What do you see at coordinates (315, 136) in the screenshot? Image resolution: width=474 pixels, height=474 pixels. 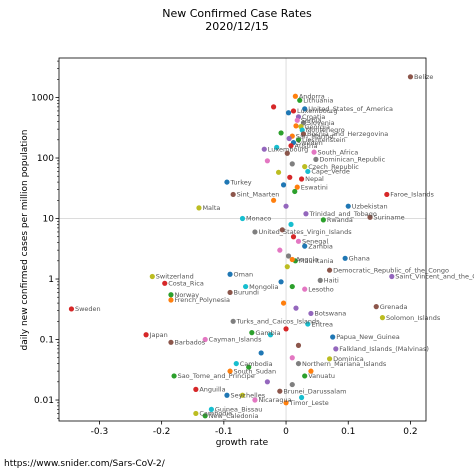 I see `point-label: San_Marino` at bounding box center [315, 136].